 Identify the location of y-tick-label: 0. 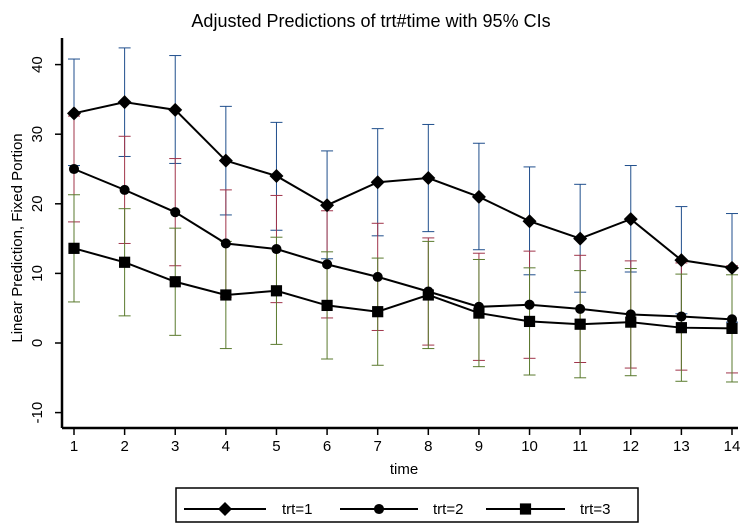
(37, 343).